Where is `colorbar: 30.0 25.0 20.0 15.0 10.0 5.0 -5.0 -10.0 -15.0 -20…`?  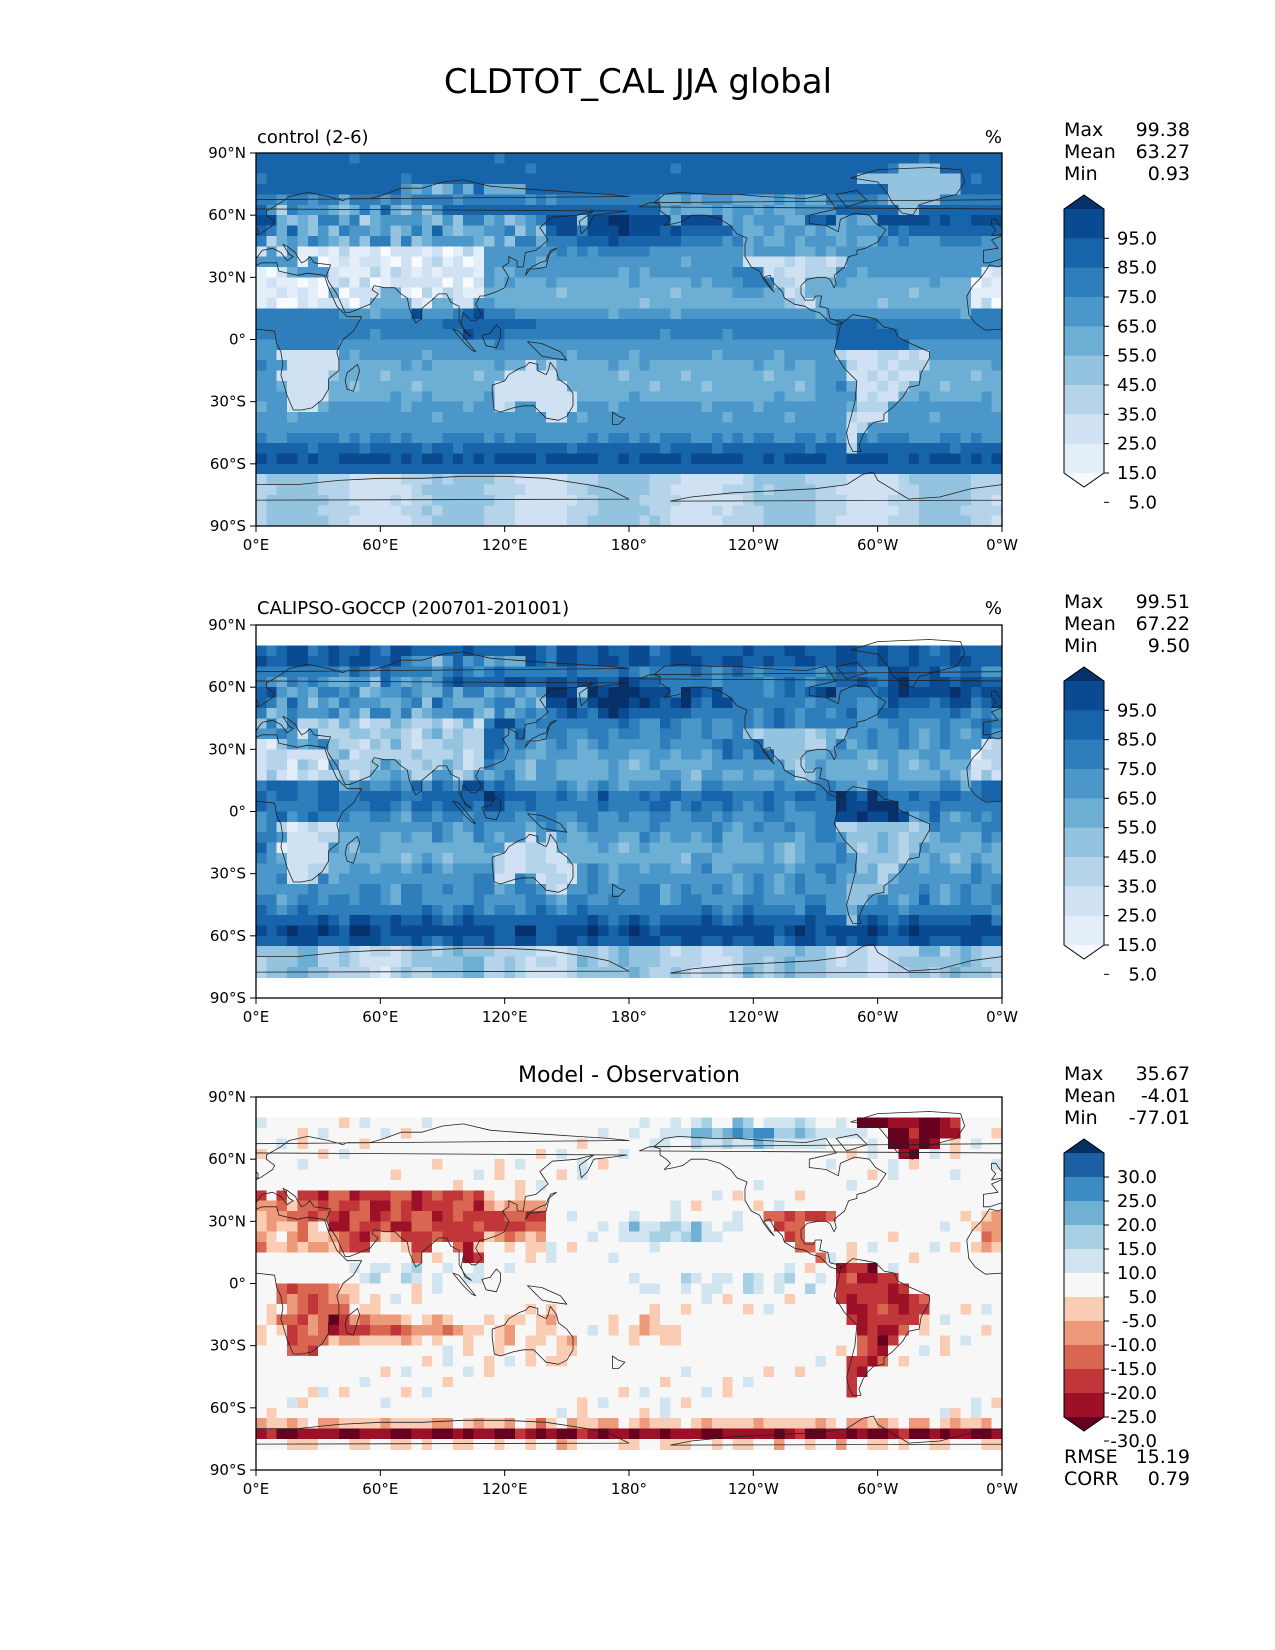
colorbar: 30.0 25.0 20.0 15.0 10.0 5.0 -5.0 -10.0 -15.0 -20… is located at coordinates (1110, 1295).